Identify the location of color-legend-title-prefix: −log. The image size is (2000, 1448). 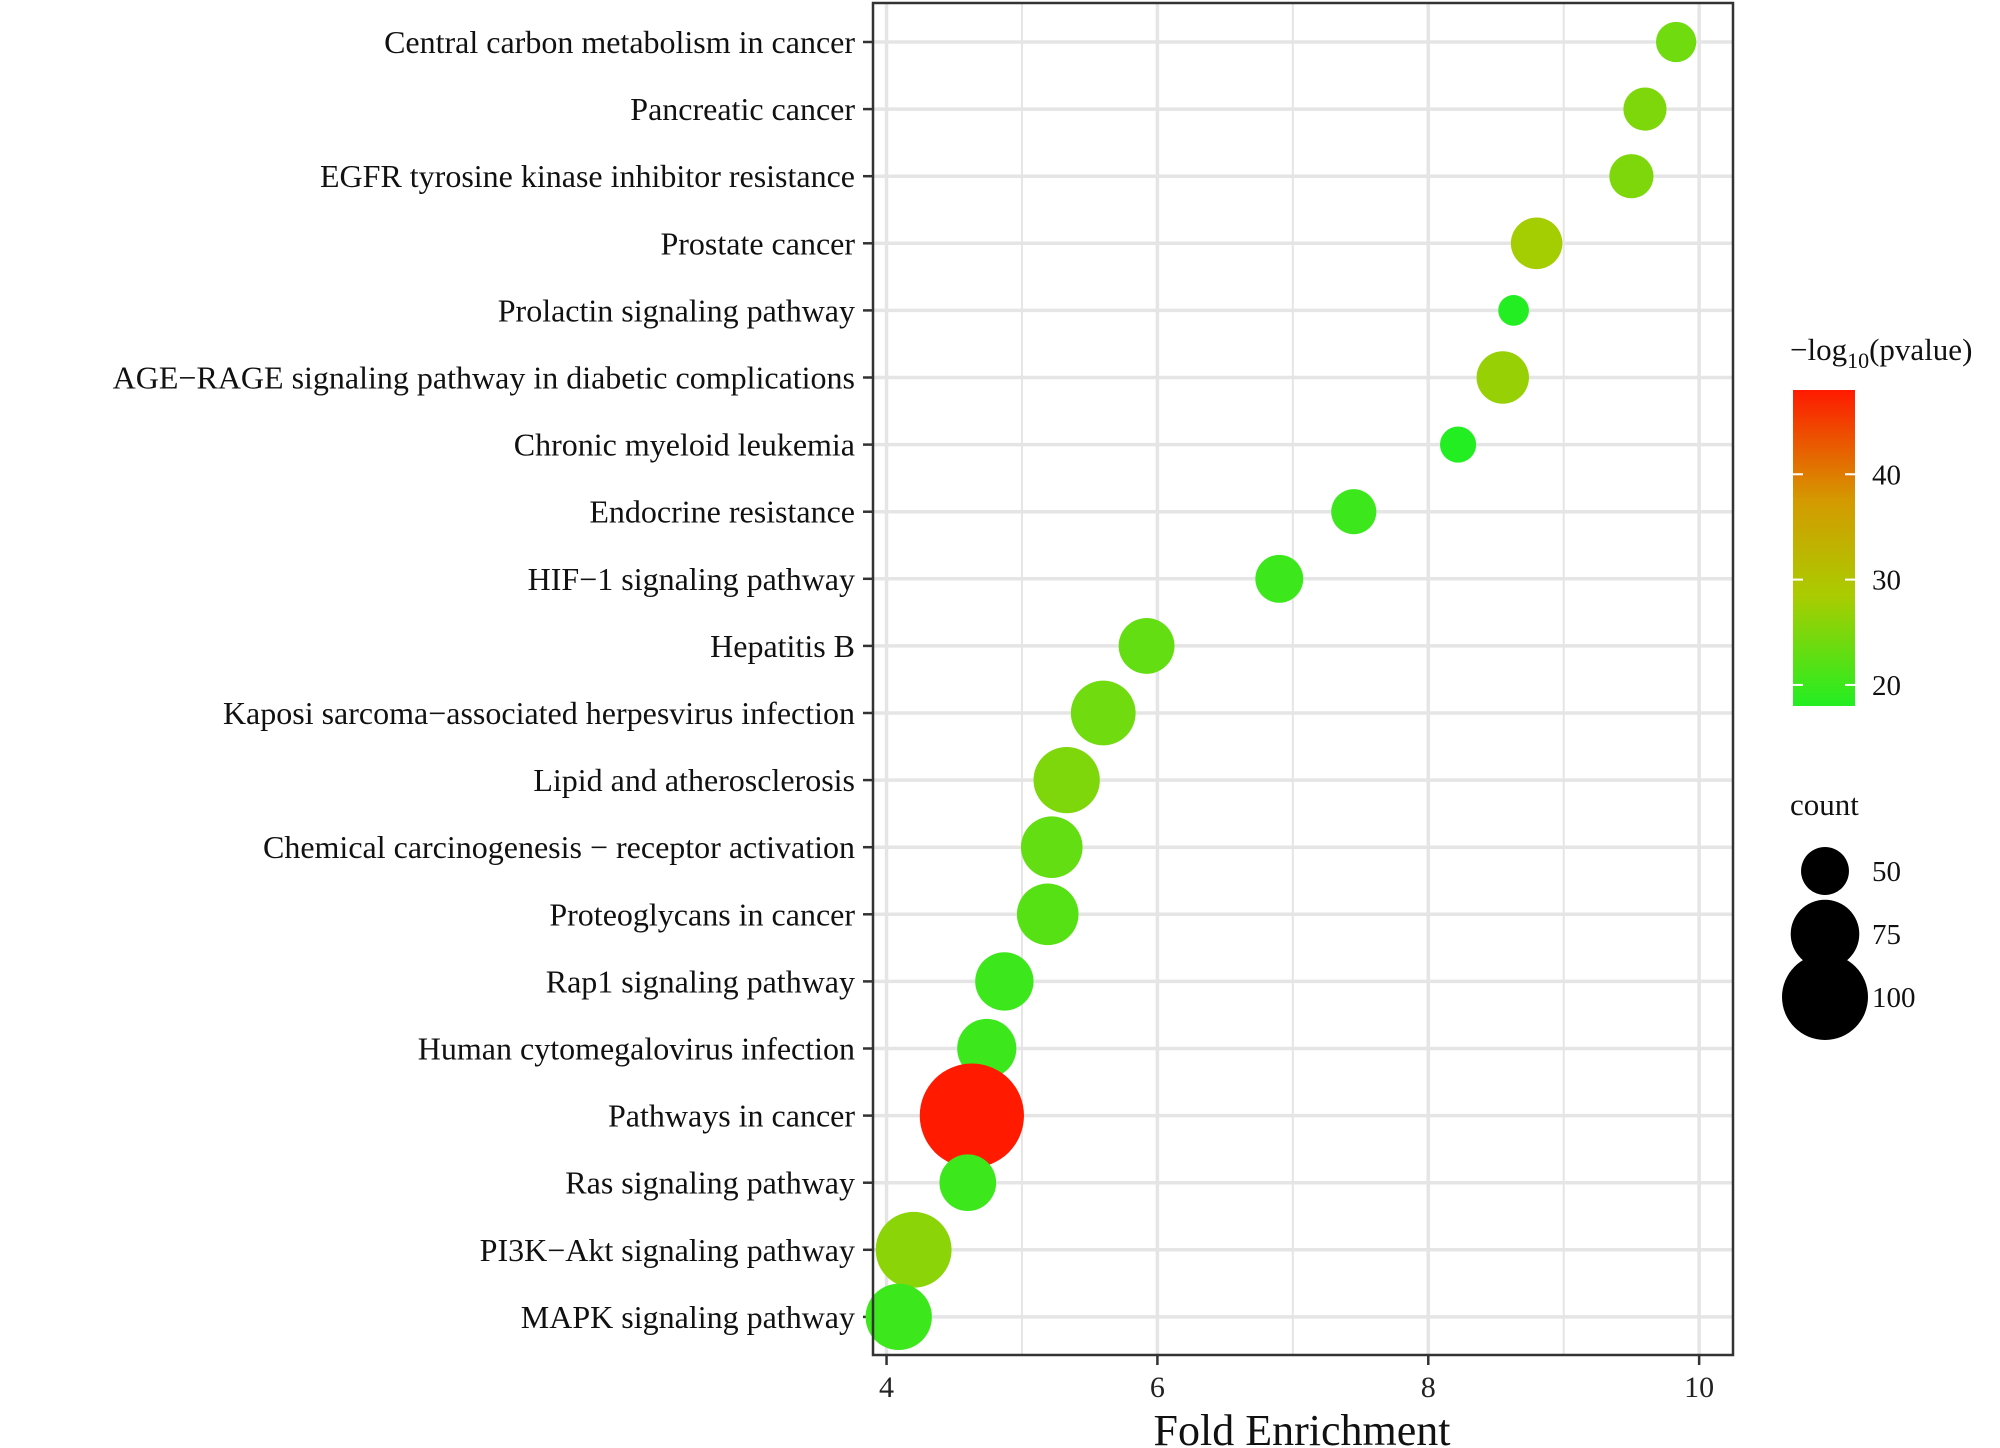
(1818, 349).